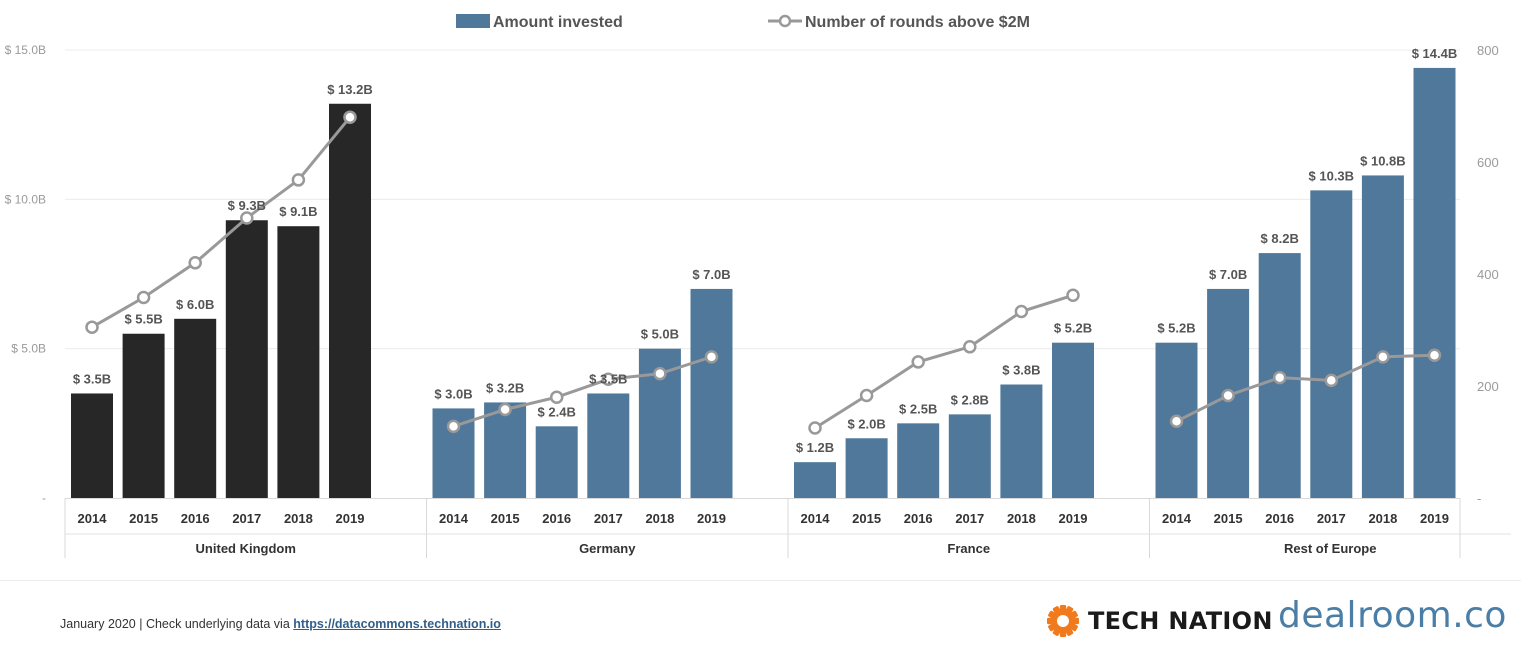 The width and height of the screenshot is (1521, 646). What do you see at coordinates (558, 22) in the screenshot?
I see `legend-bar-label: Amount invested` at bounding box center [558, 22].